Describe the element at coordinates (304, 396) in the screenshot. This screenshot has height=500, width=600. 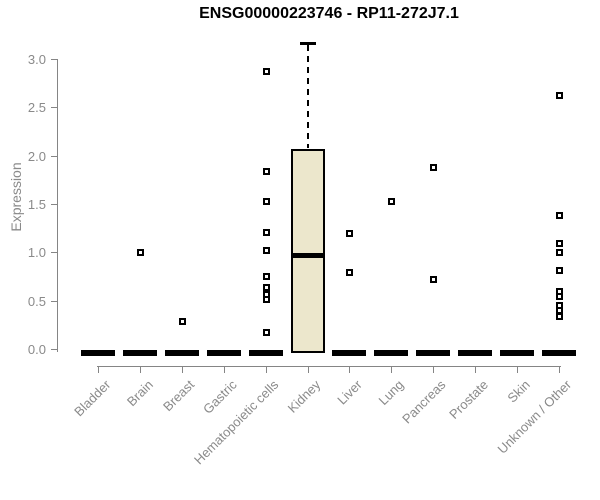
I see `x-tick-label: Kidney` at that location.